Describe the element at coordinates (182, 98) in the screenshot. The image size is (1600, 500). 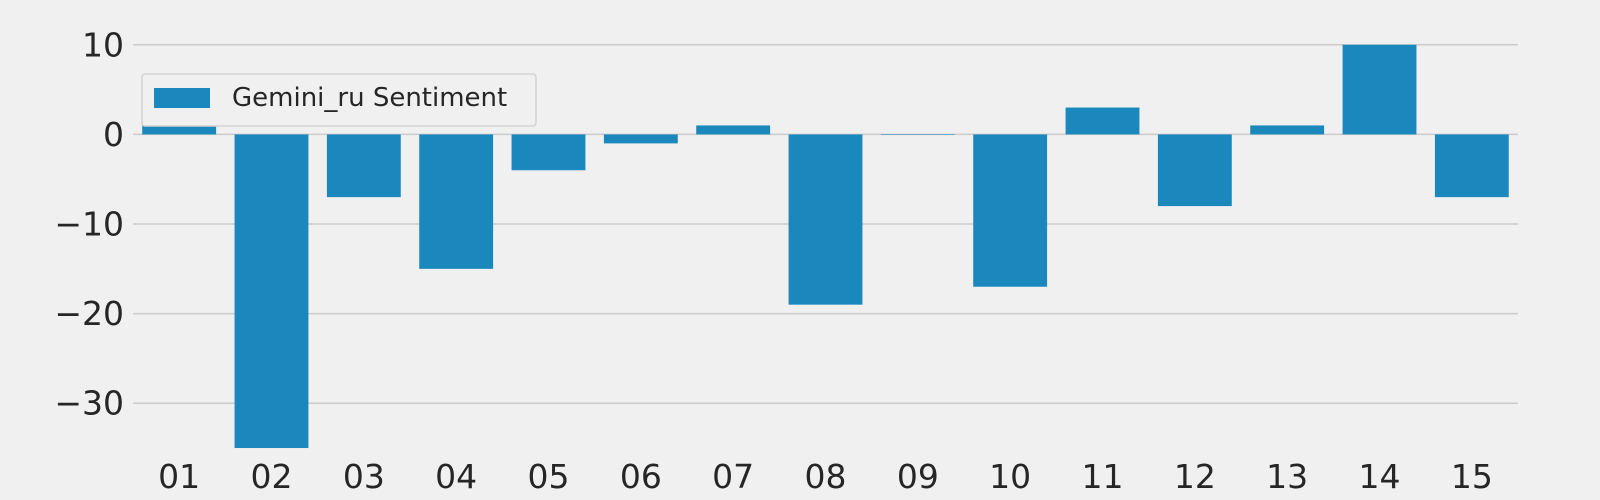
I see `legend-swatch` at that location.